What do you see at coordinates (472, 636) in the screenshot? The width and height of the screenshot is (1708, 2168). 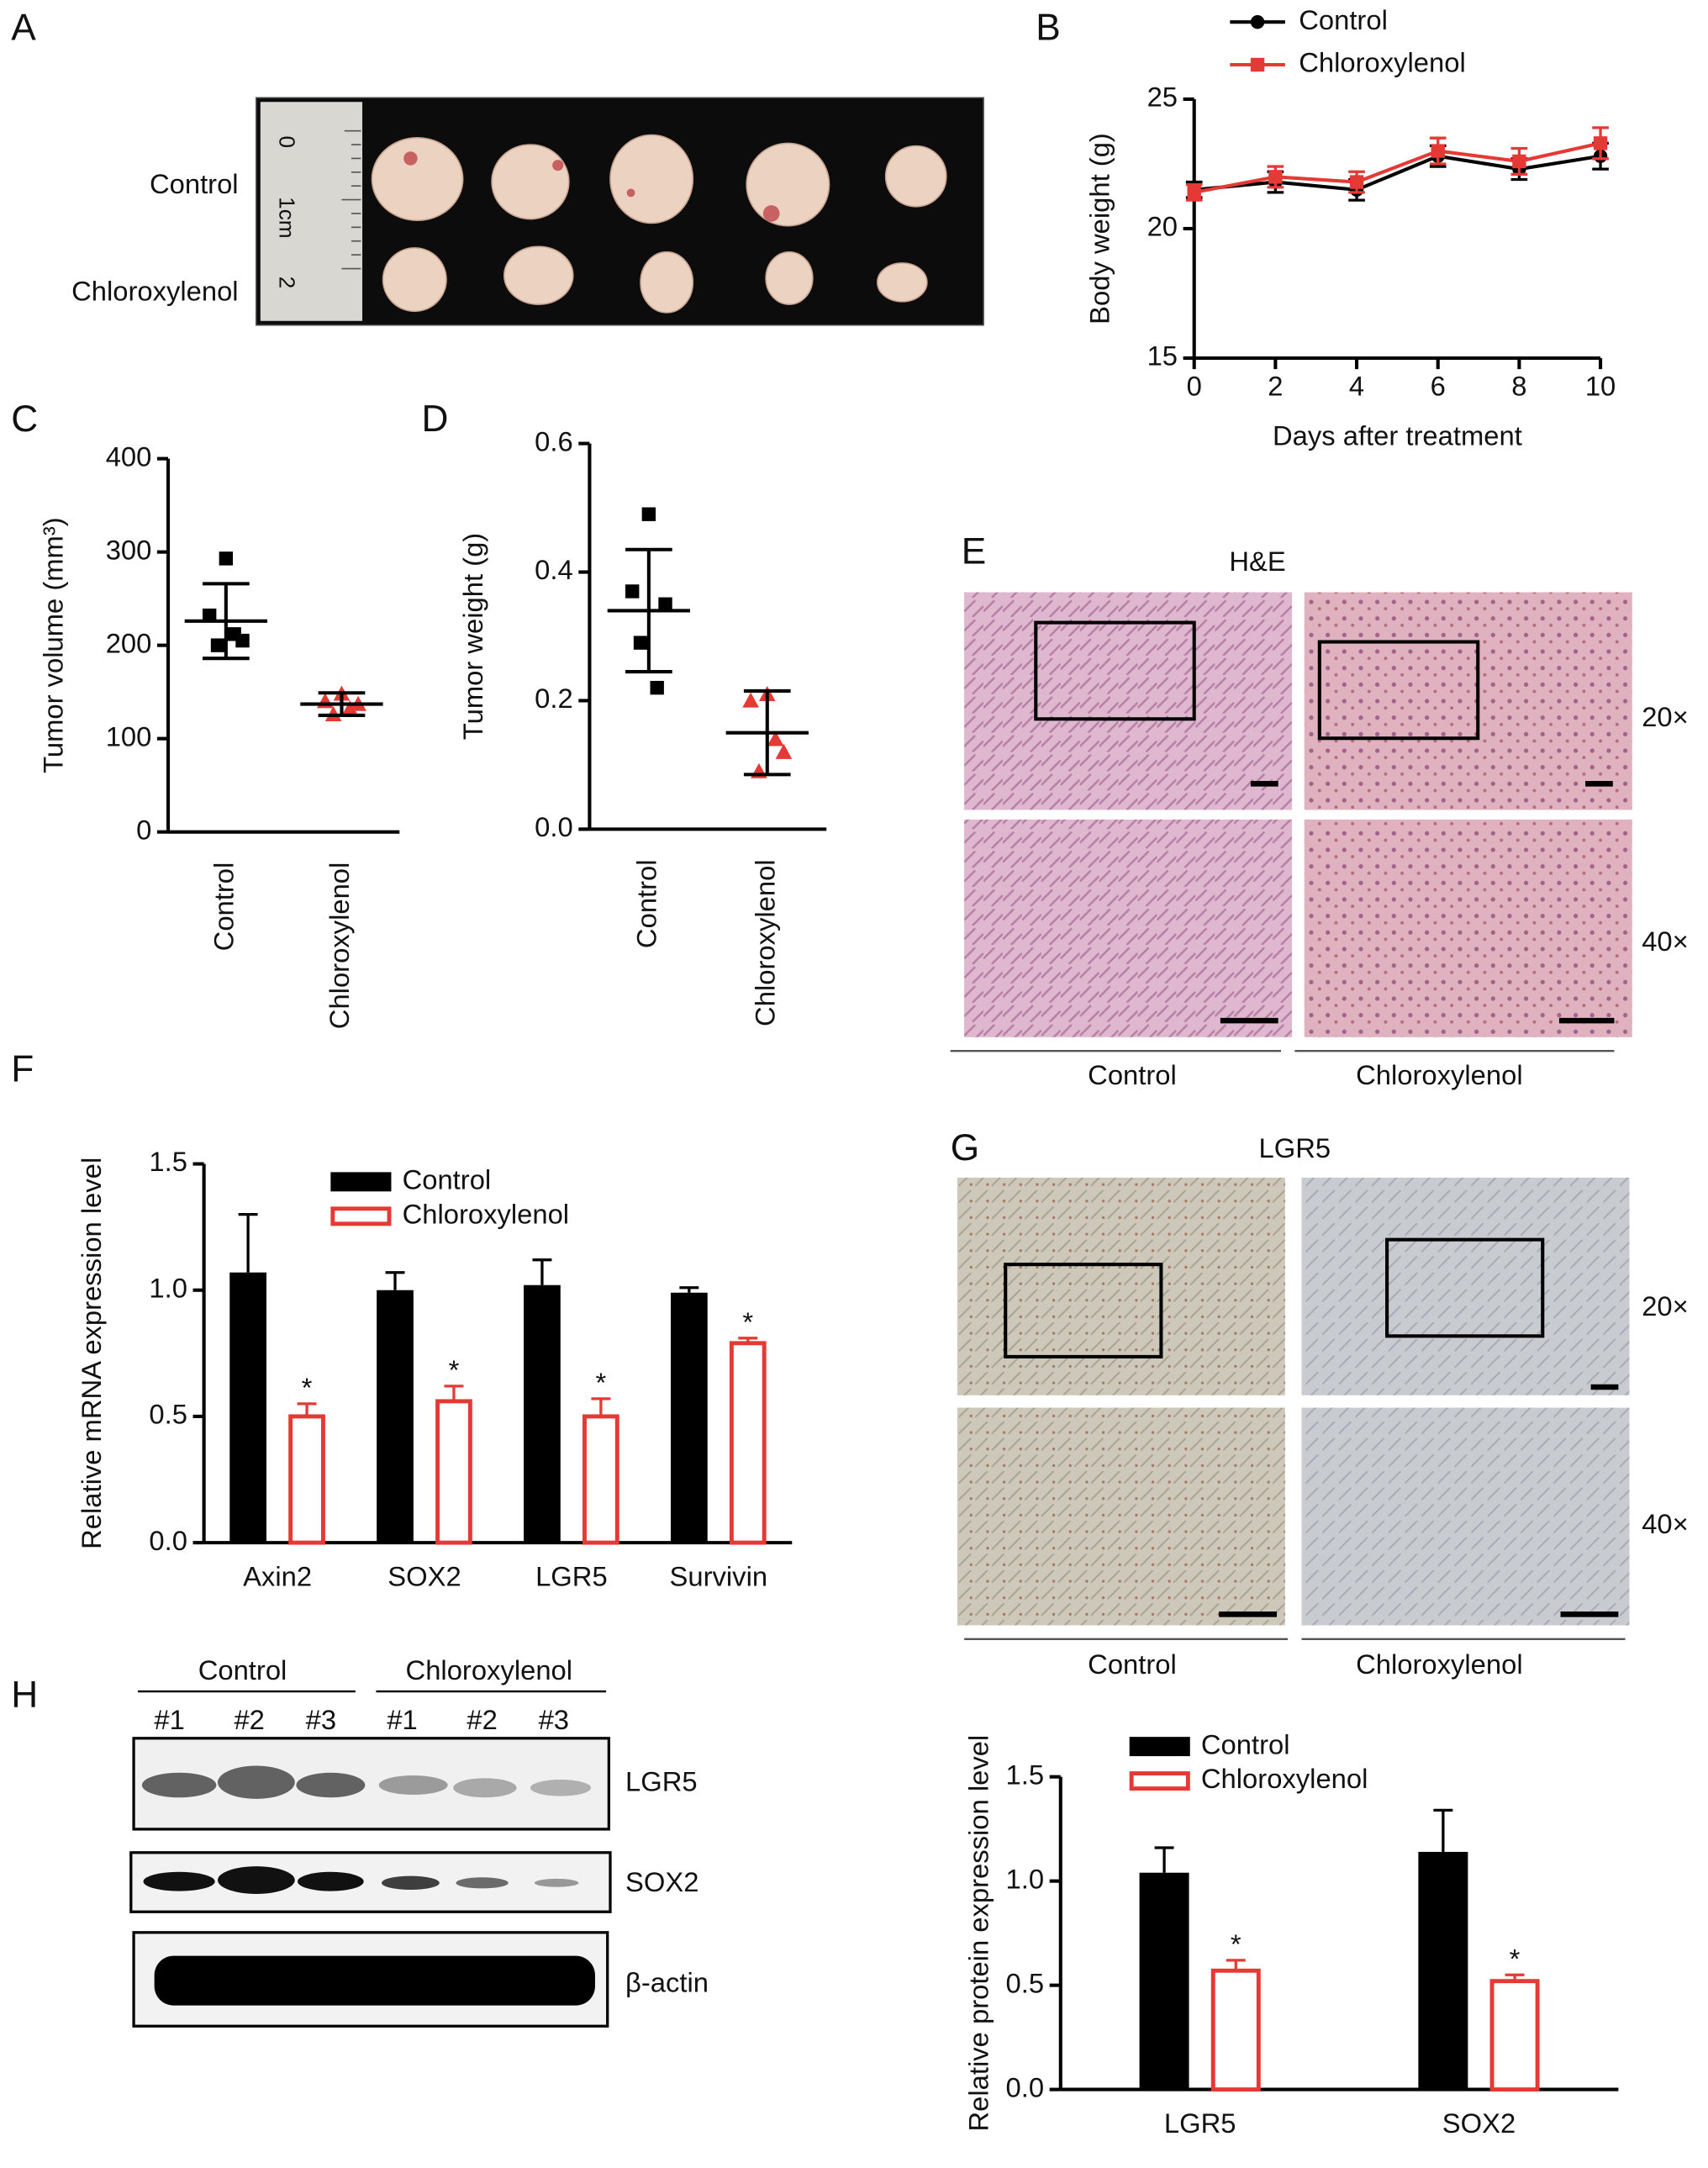 I see `y-axis-title: Tumor weight (g)` at bounding box center [472, 636].